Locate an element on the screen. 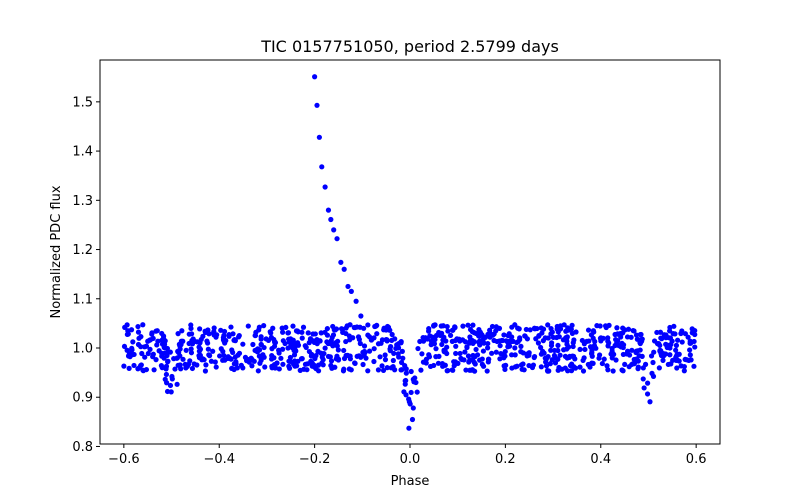 This screenshot has width=800, height=500. chart-title: TIC 0157751050, period 2.5799 days is located at coordinates (409, 46).